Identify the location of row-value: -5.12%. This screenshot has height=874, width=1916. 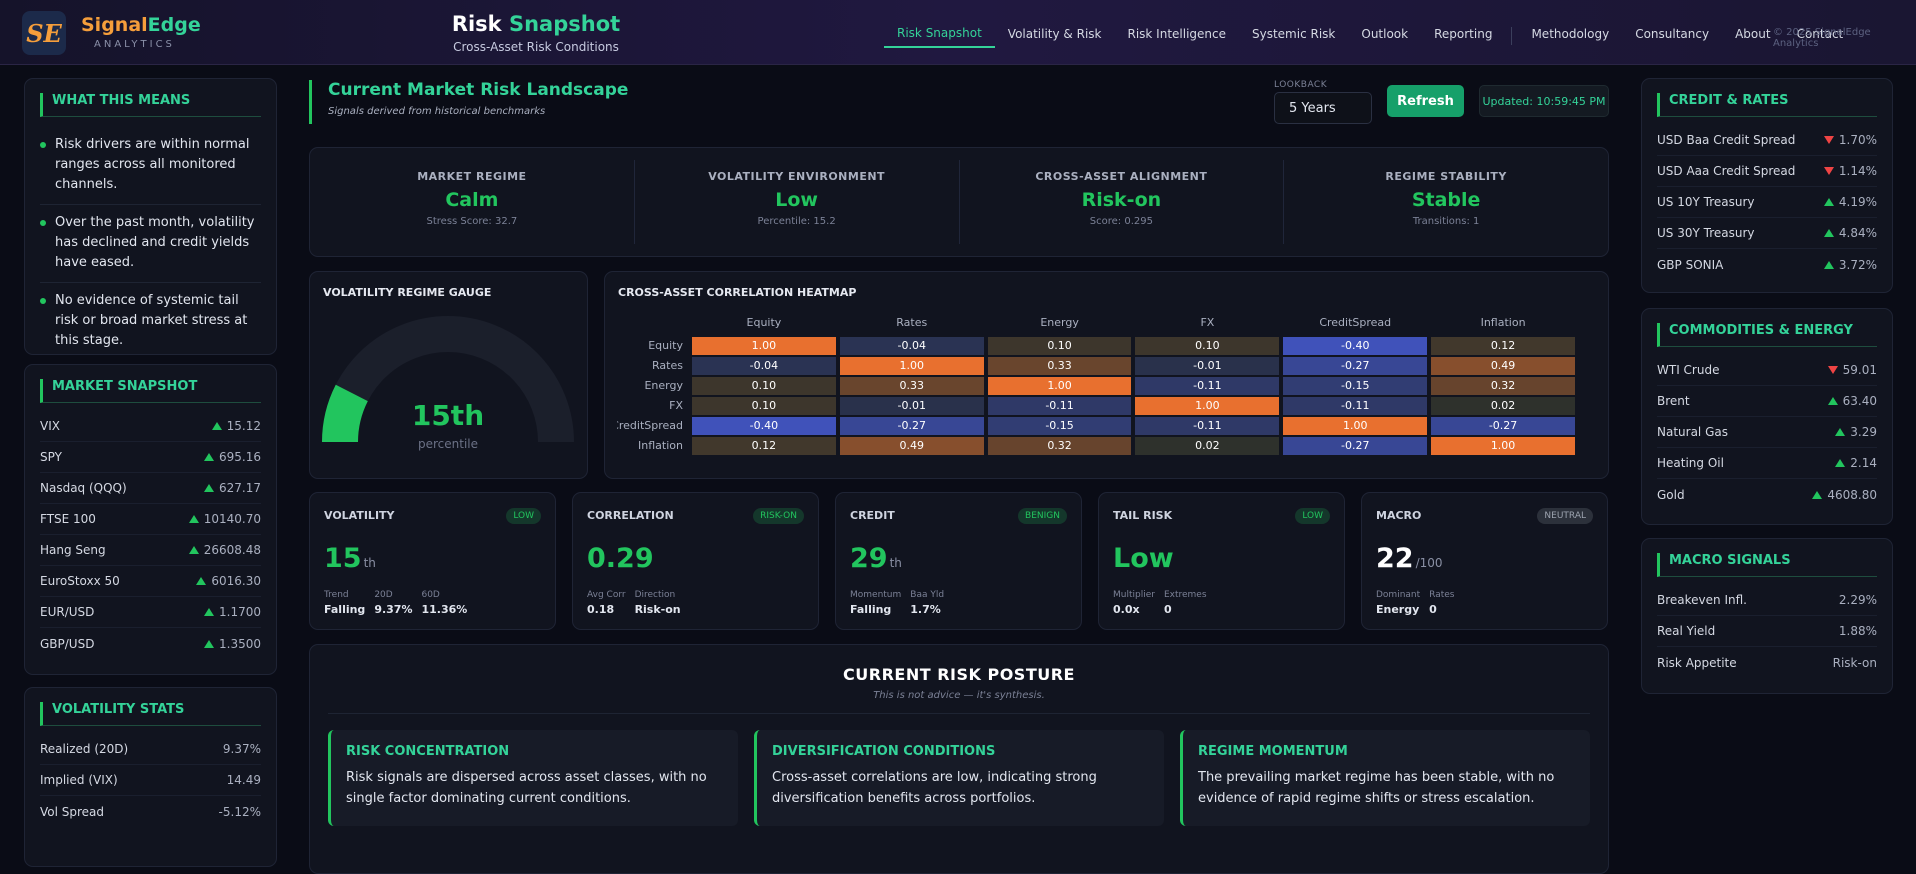
(239, 811).